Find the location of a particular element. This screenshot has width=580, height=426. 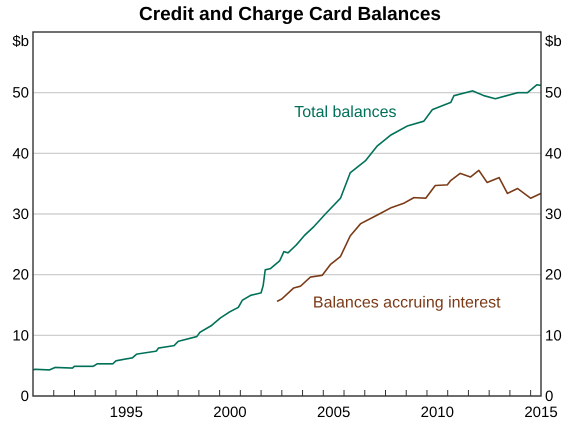

y-axis-title: $b is located at coordinates (20, 41).